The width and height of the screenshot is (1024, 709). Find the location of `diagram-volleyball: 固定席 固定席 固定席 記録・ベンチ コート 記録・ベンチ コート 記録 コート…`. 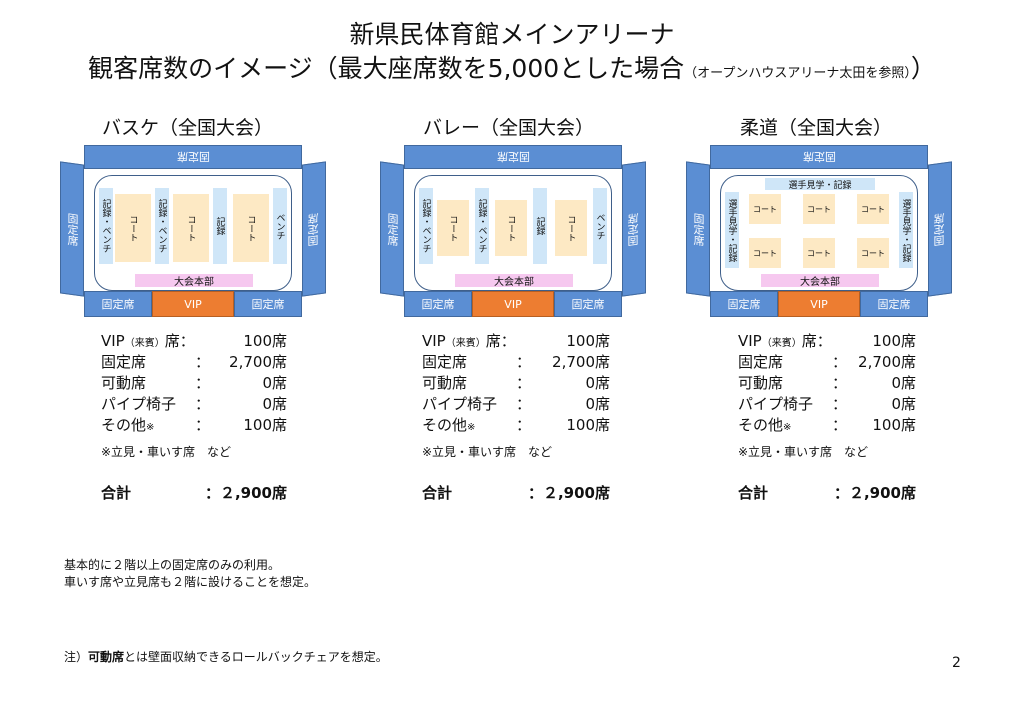

diagram-volleyball: 固定席 固定席 固定席 記録・ベンチ コート 記録・ベンチ コート 記録 コート… is located at coordinates (513, 231).